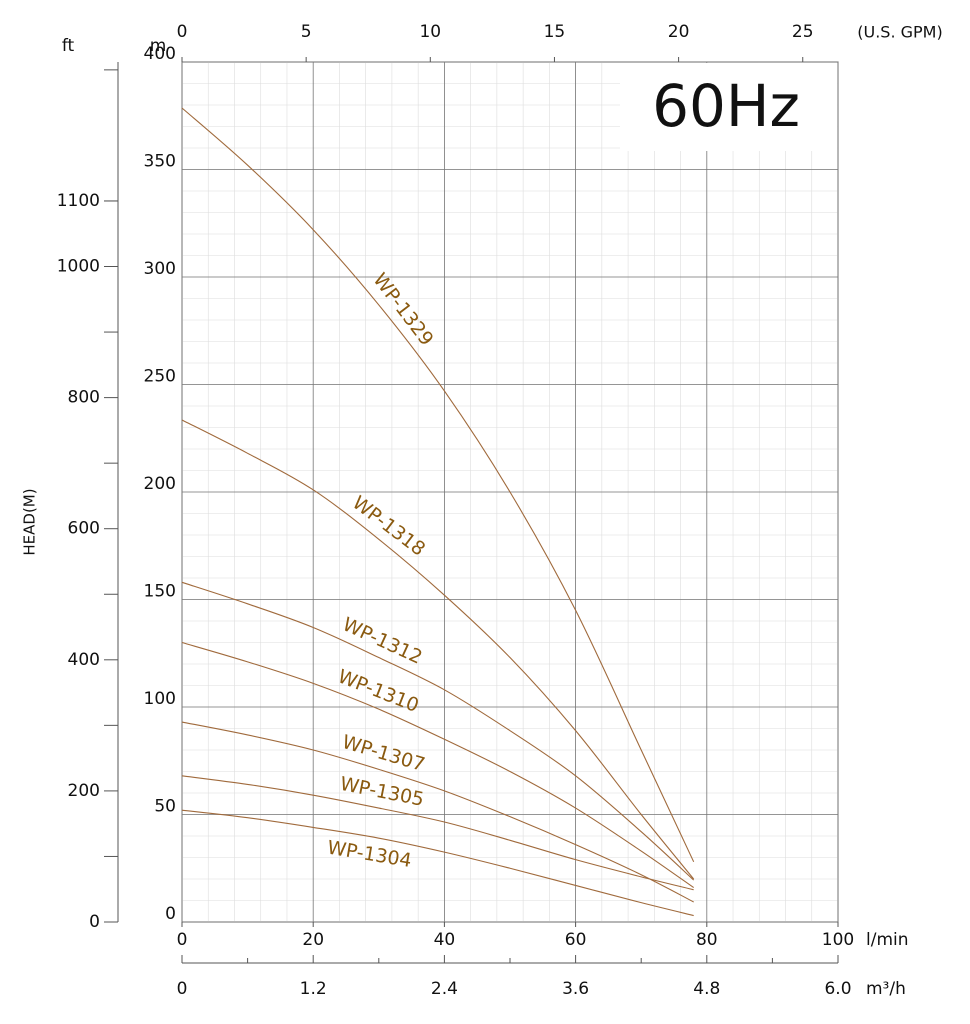  Describe the element at coordinates (899, 32) in the screenshot. I see `x2-unit: (U.S. GPM)` at that location.